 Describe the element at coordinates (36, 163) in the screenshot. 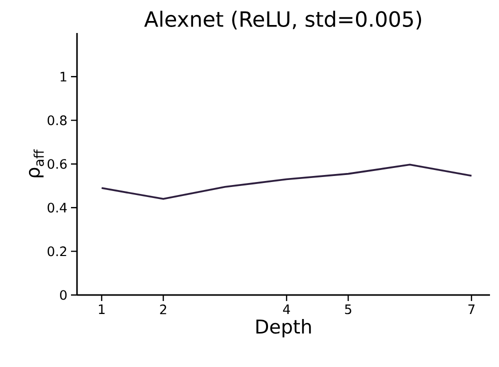

I see `y-axis-title: ρ$_{aff}$` at that location.